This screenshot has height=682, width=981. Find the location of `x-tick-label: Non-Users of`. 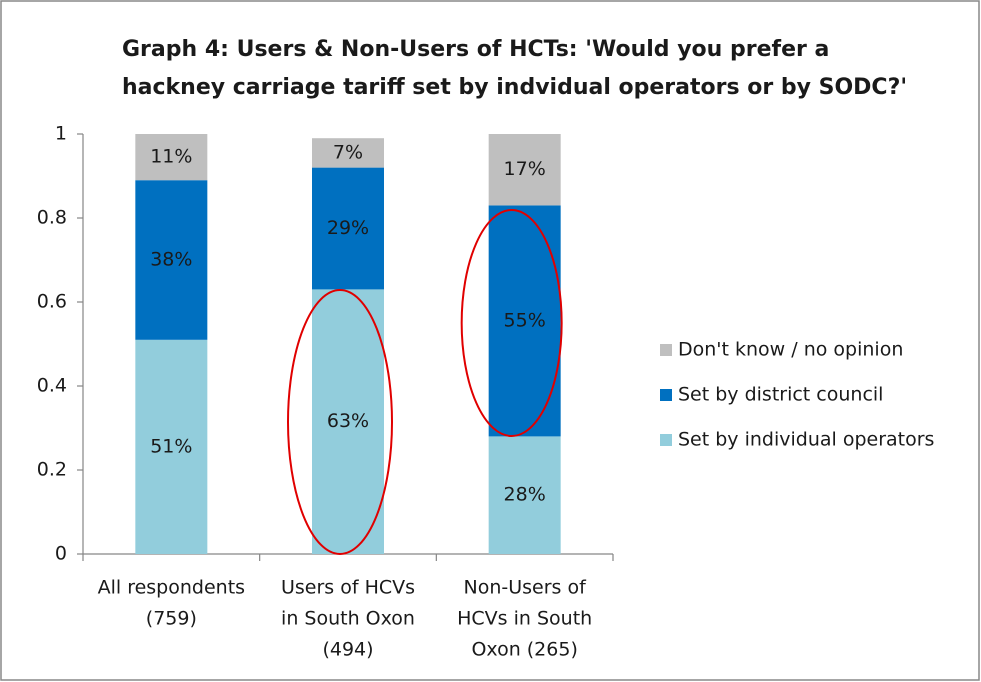

x-tick-label: Non-Users of is located at coordinates (526, 588).